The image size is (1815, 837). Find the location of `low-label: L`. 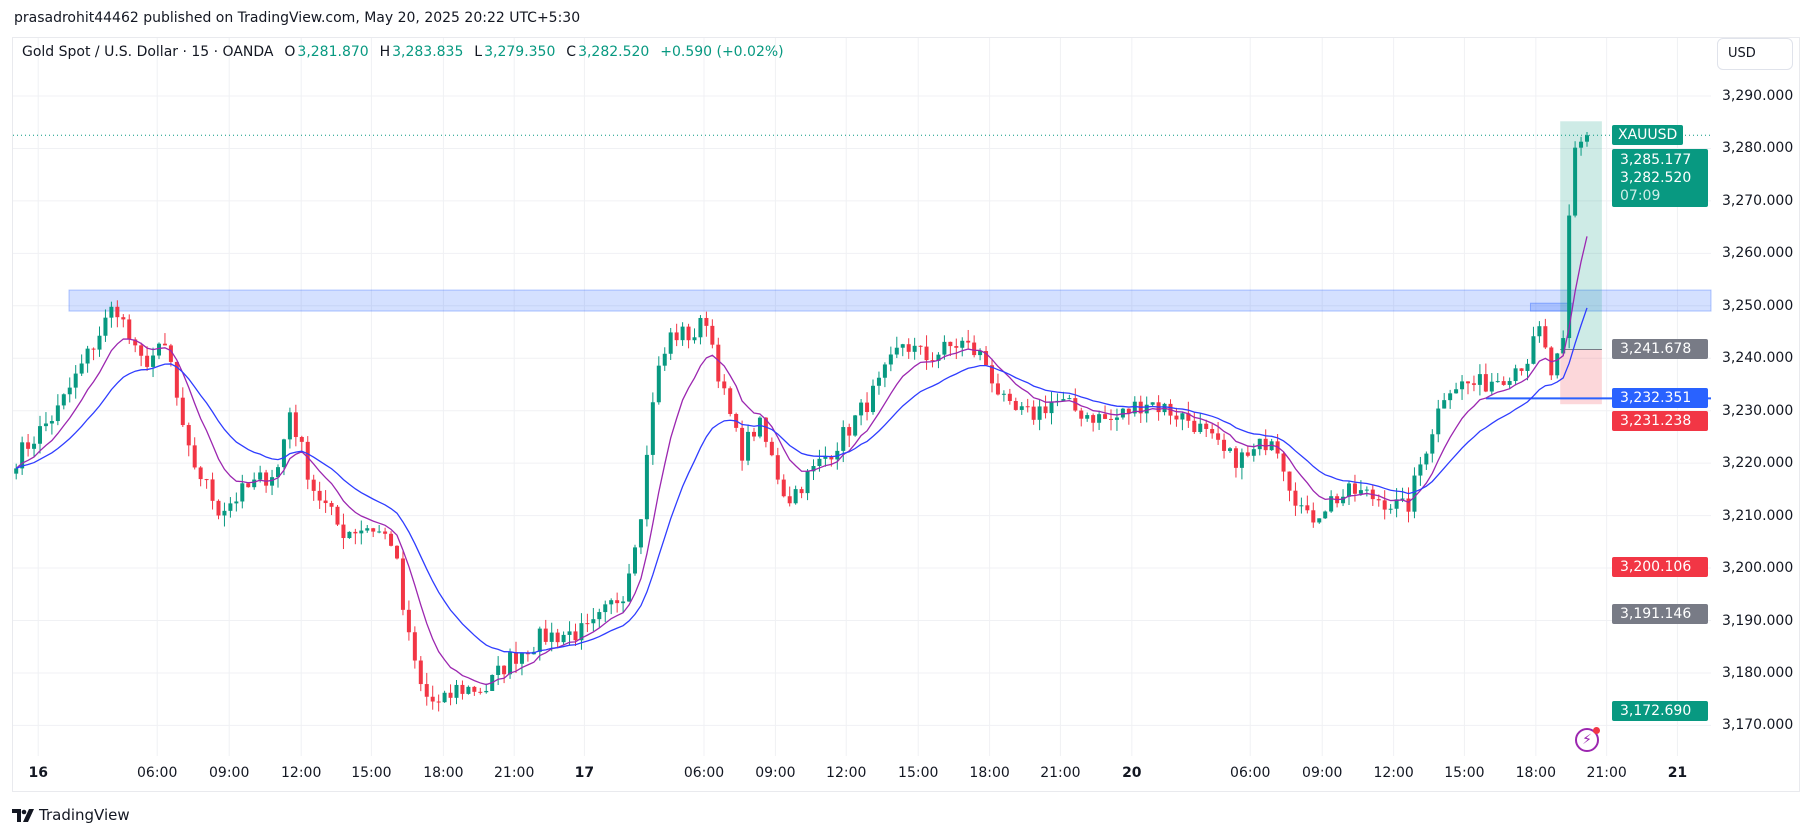

low-label: L is located at coordinates (478, 52).